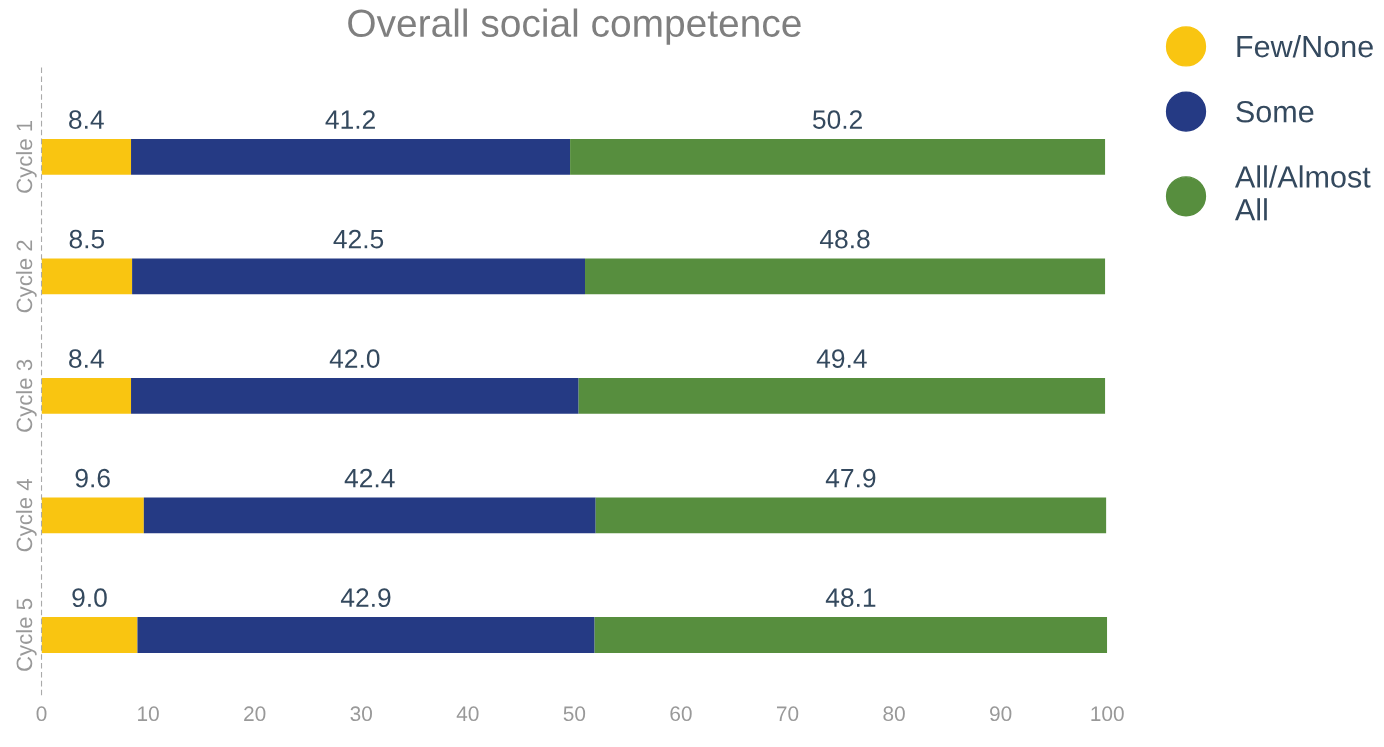  I want to click on data-label: 48.1, so click(850, 598).